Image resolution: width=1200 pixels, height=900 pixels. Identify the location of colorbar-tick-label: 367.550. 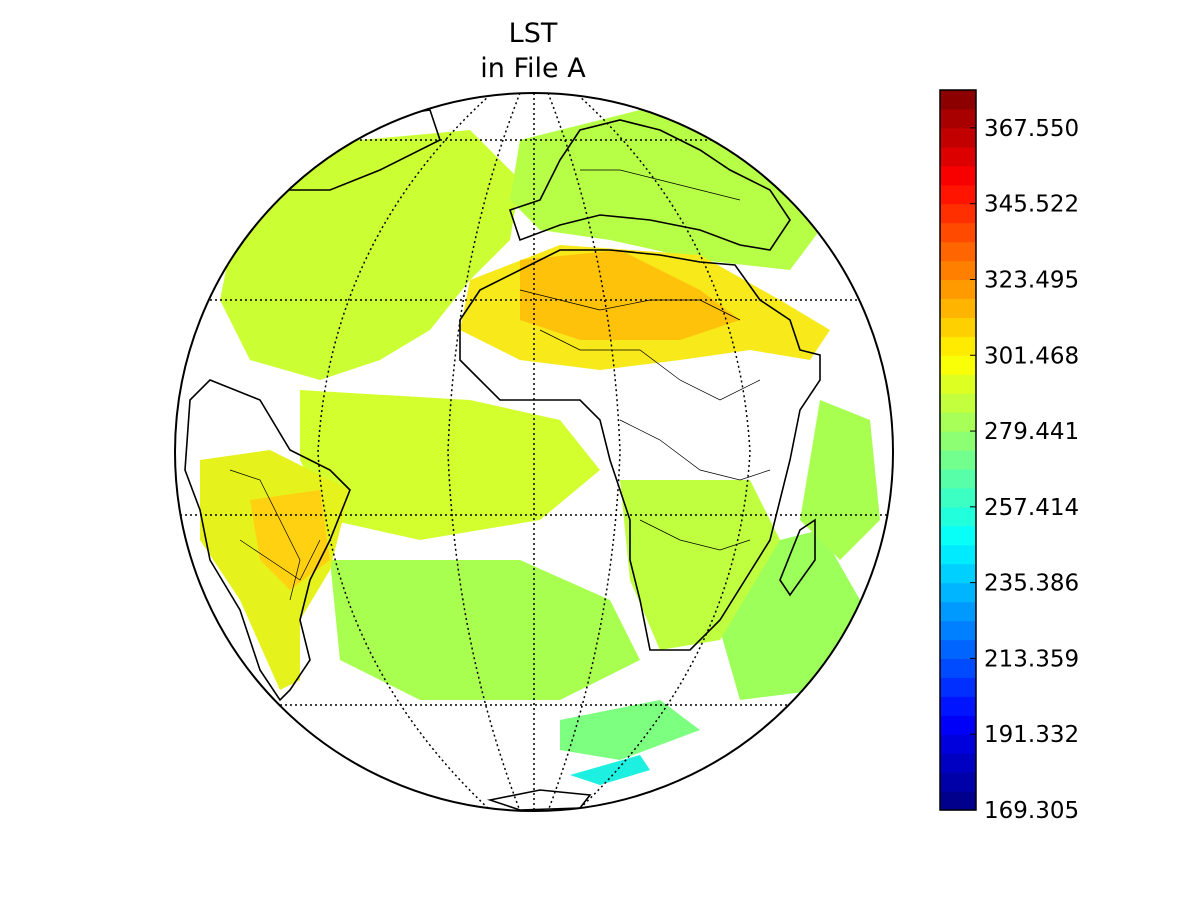
(1031, 129).